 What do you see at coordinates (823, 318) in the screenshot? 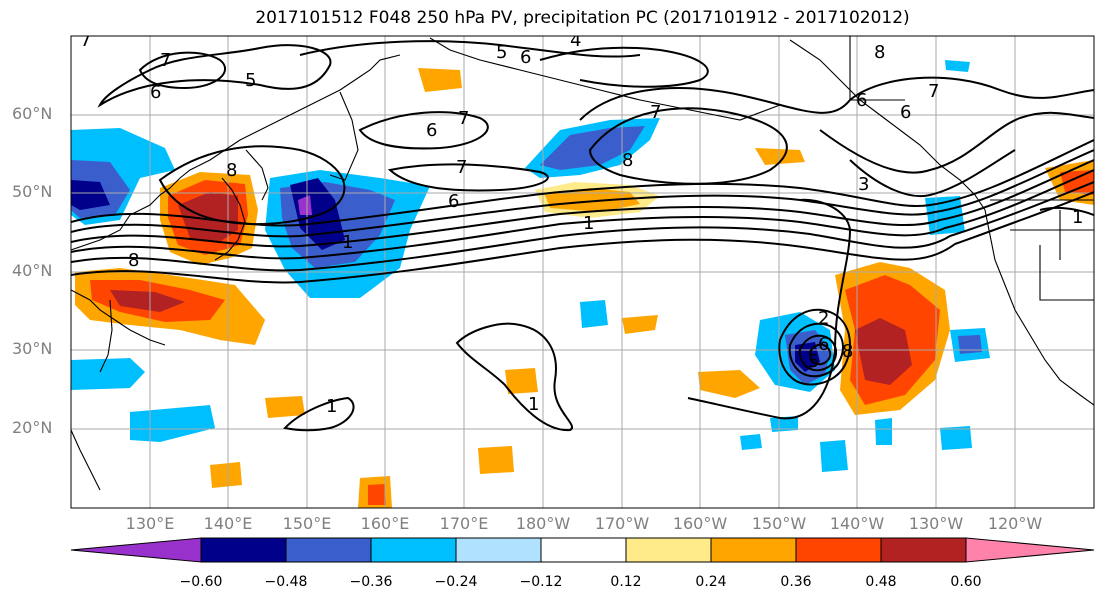
I see `contour-label: 2` at bounding box center [823, 318].